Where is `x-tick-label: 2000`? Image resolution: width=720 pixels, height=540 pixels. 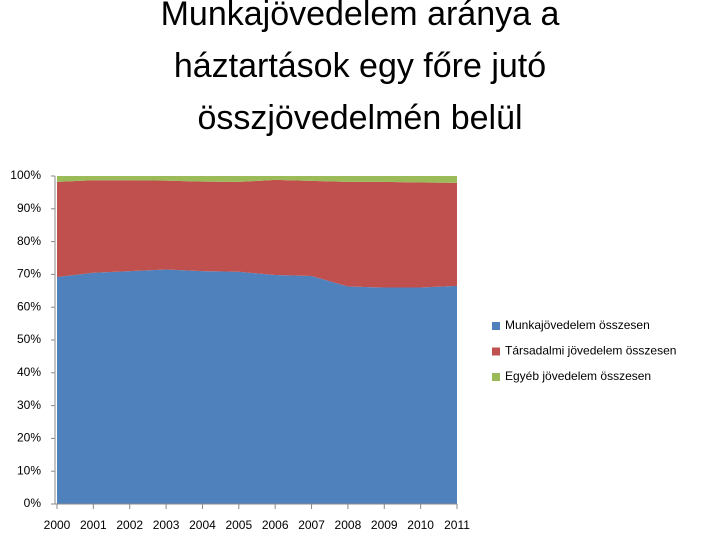 x-tick-label: 2000 is located at coordinates (57, 525).